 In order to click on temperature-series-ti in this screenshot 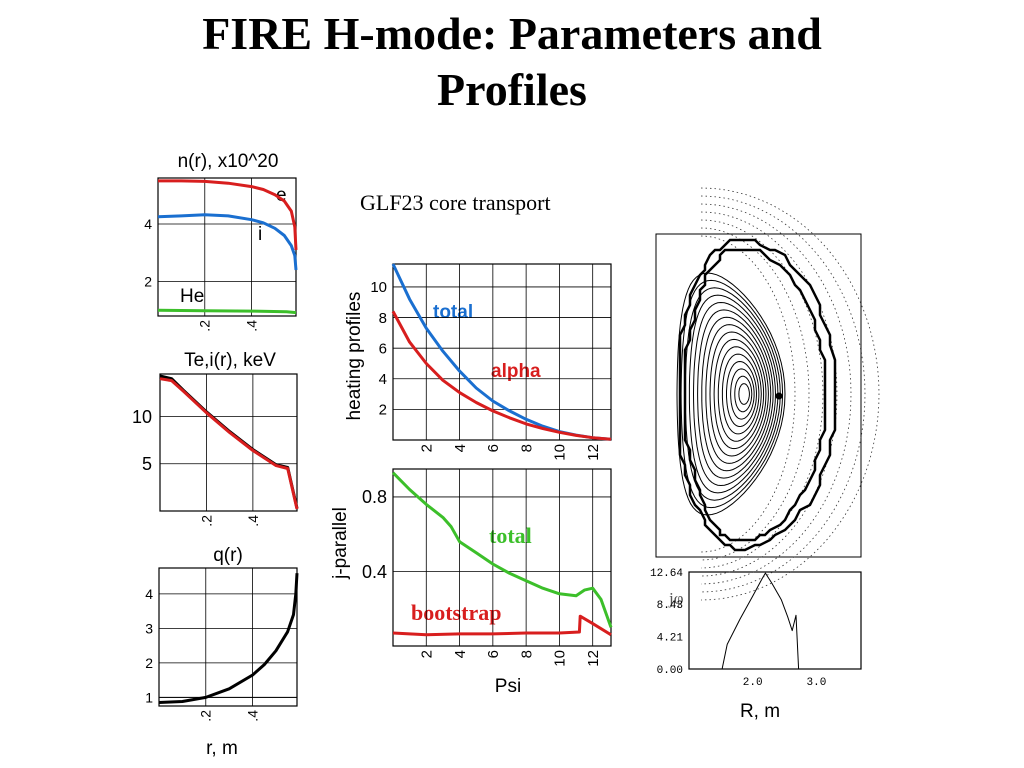, I will do `click(229, 443)`.